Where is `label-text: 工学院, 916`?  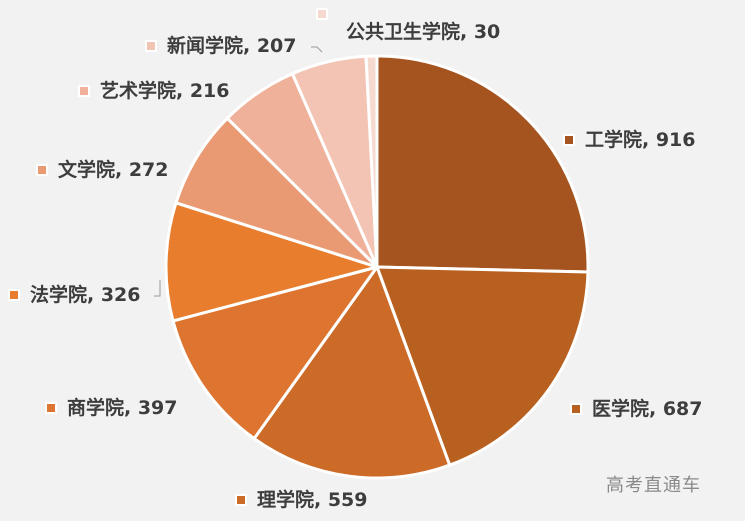 label-text: 工学院, 916 is located at coordinates (640, 140).